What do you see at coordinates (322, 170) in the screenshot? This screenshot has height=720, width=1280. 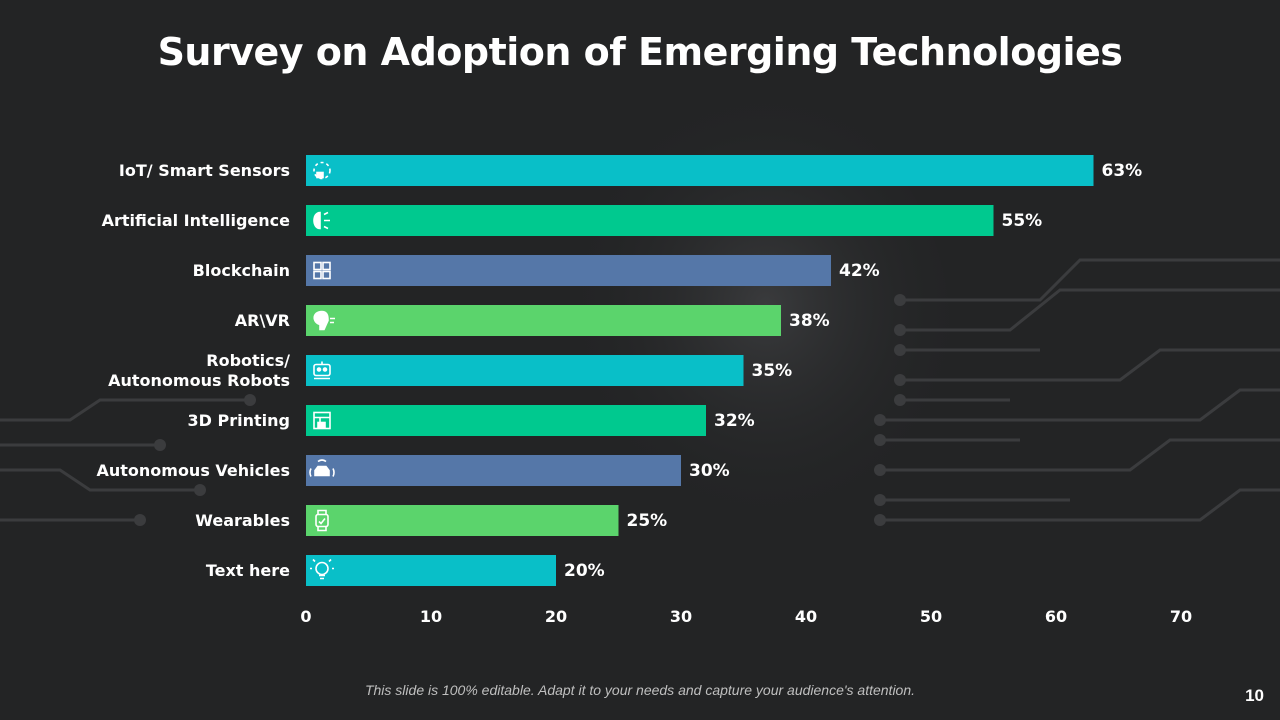 I see `sensor-icon` at bounding box center [322, 170].